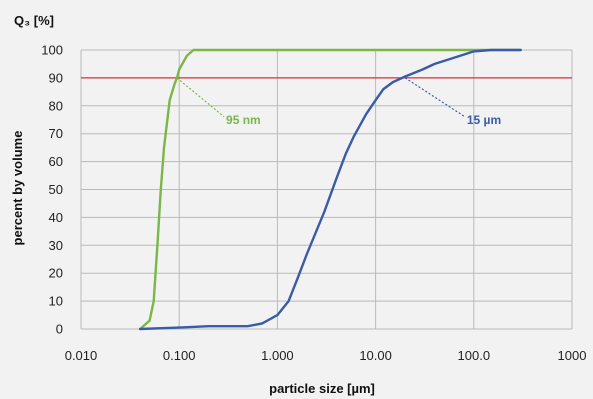 This screenshot has width=593, height=399. Describe the element at coordinates (34, 20) in the screenshot. I see `unit-label: Q₃ [%]` at that location.